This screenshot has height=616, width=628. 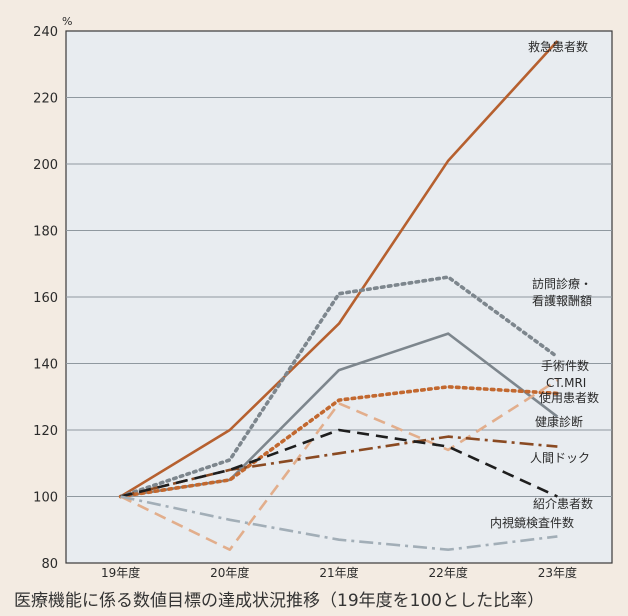 What do you see at coordinates (45, 498) in the screenshot?
I see `y-tick-label: 100` at bounding box center [45, 498].